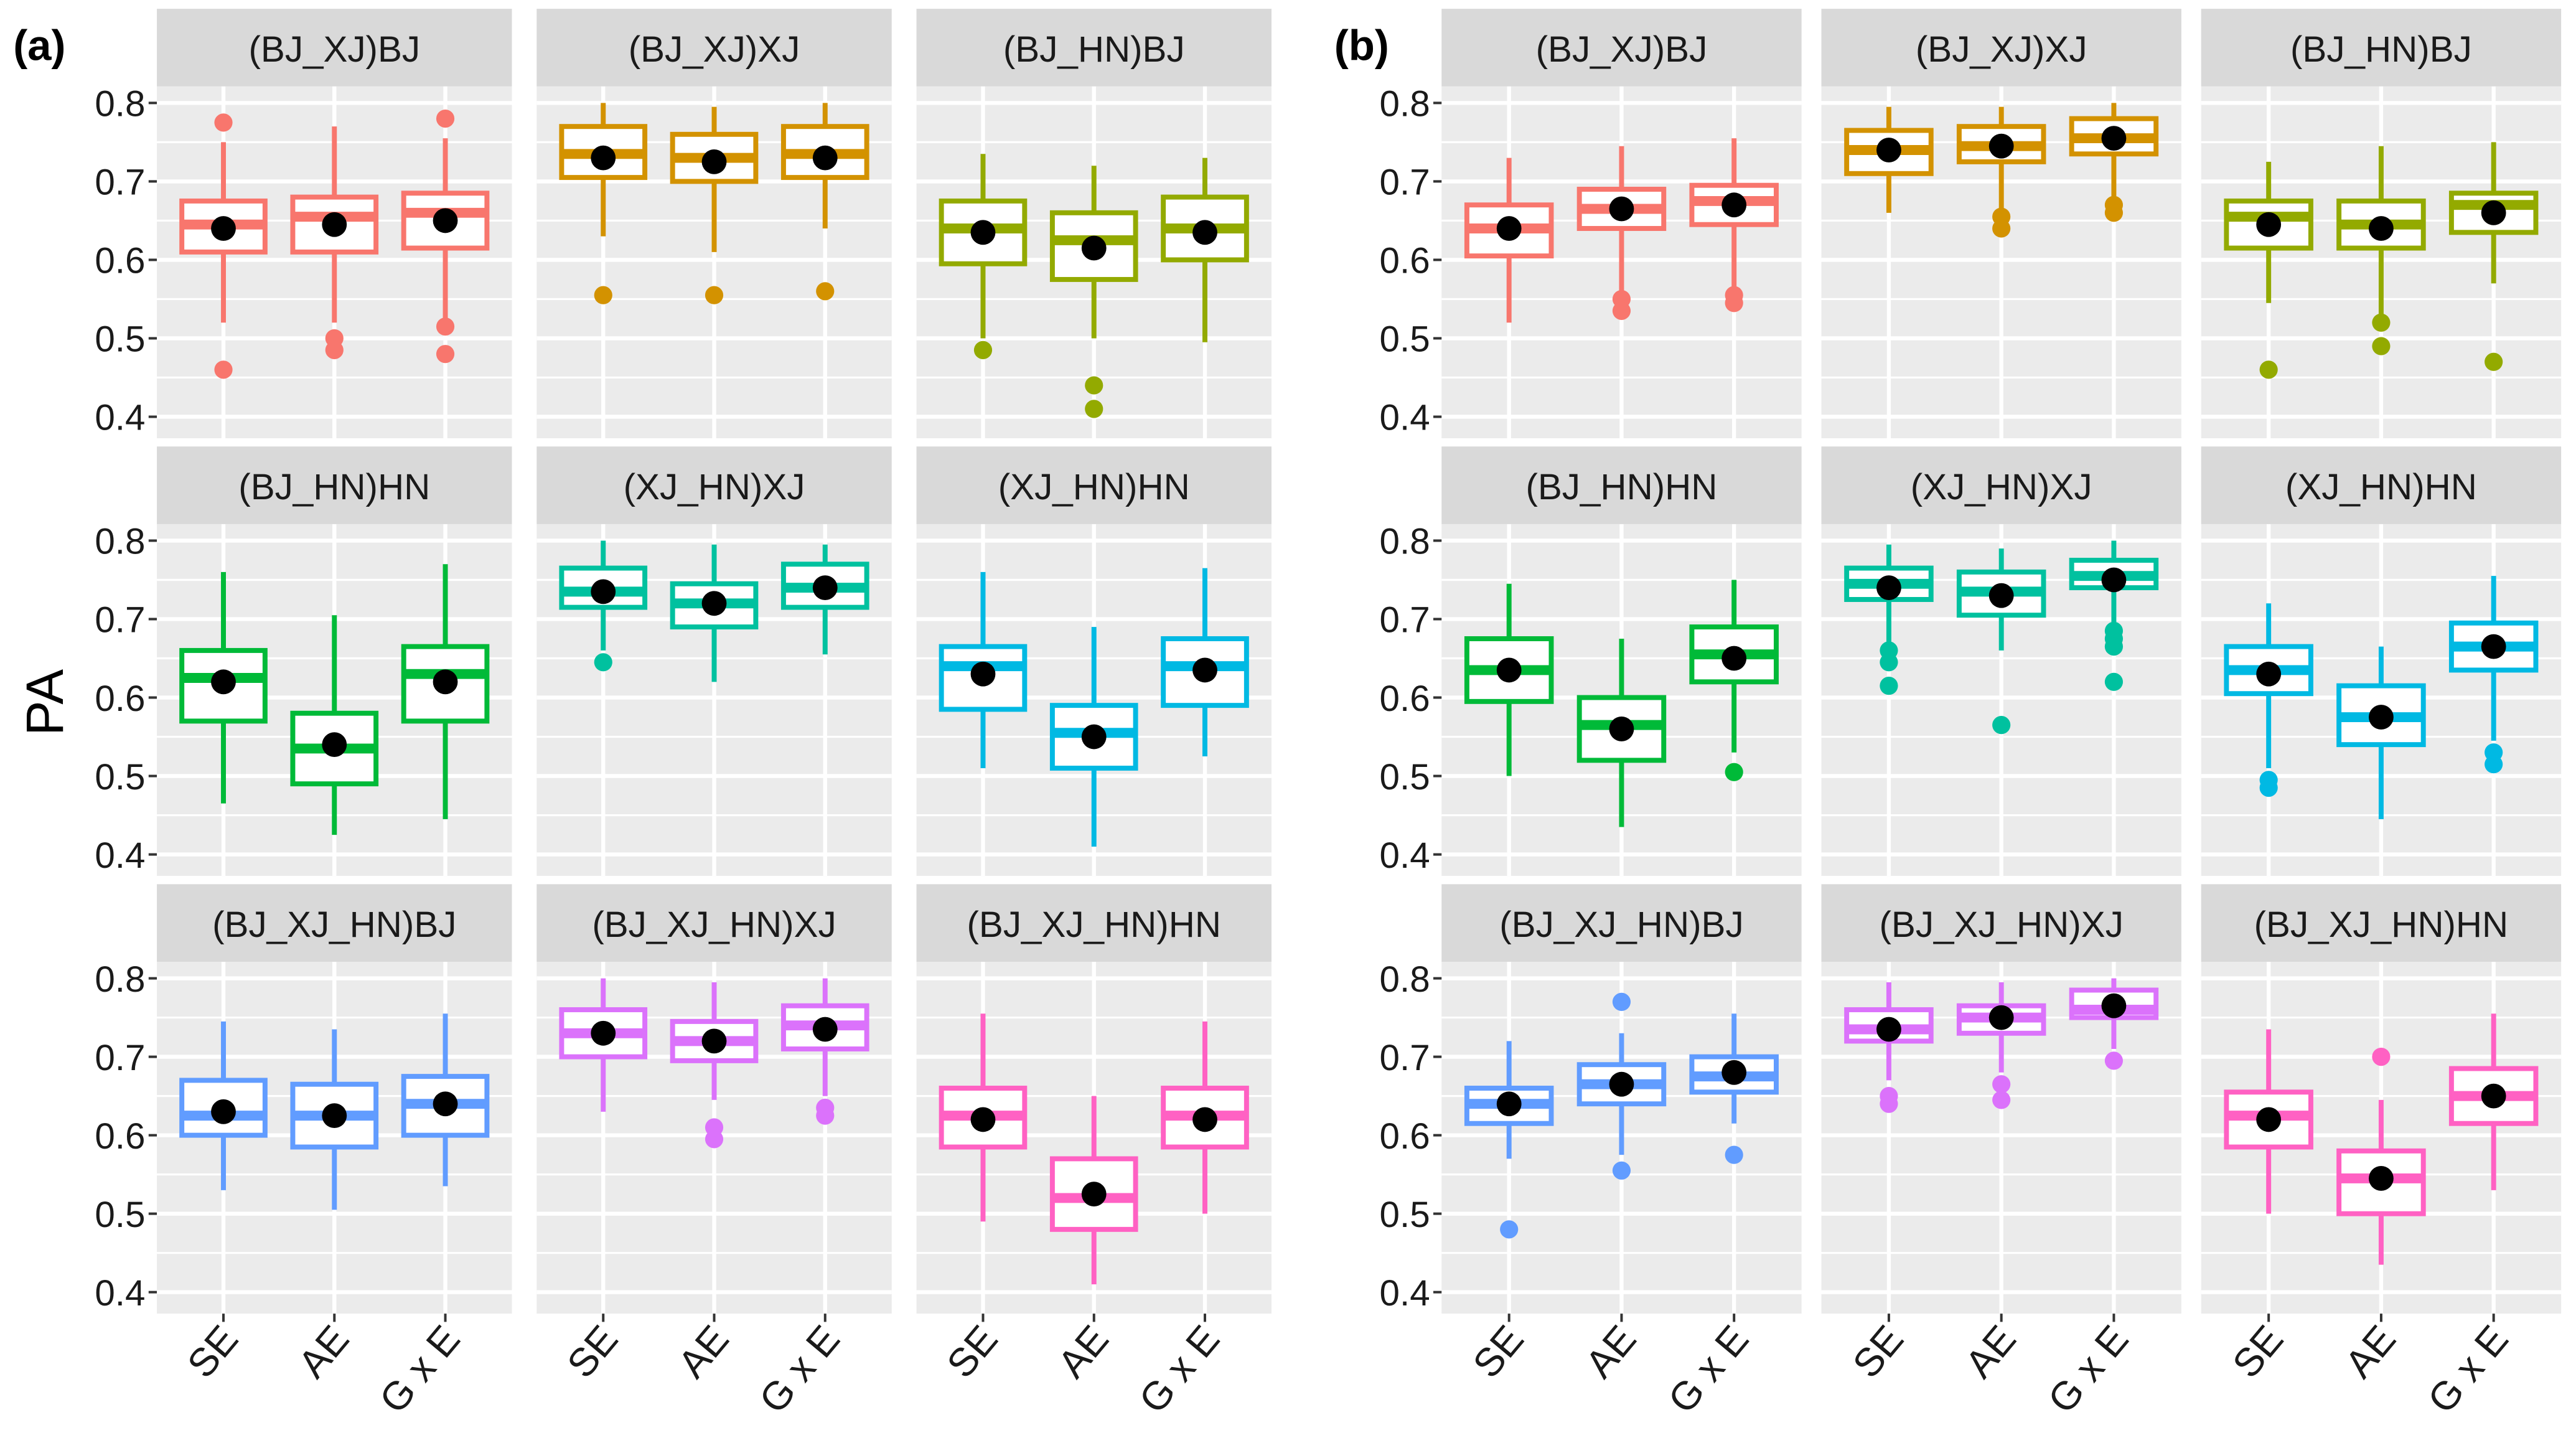  What do you see at coordinates (1621, 487) in the screenshot?
I see `facet-title: (BJ_HN)HN` at bounding box center [1621, 487].